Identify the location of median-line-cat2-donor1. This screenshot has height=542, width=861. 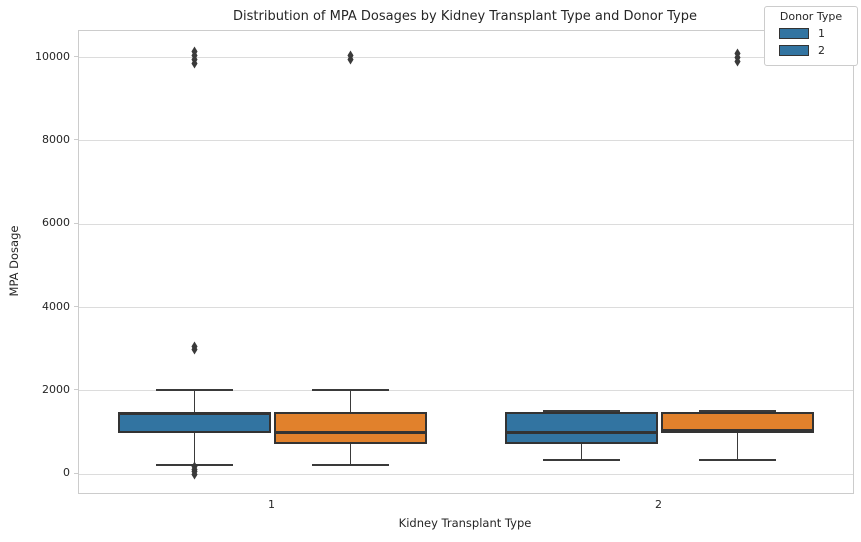
(581, 432).